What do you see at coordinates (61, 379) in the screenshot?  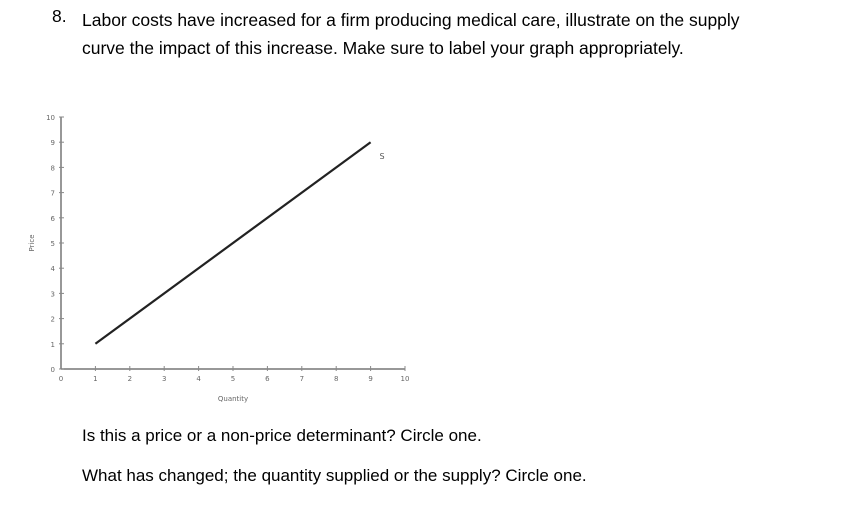 I see `x-tick-label: 0` at bounding box center [61, 379].